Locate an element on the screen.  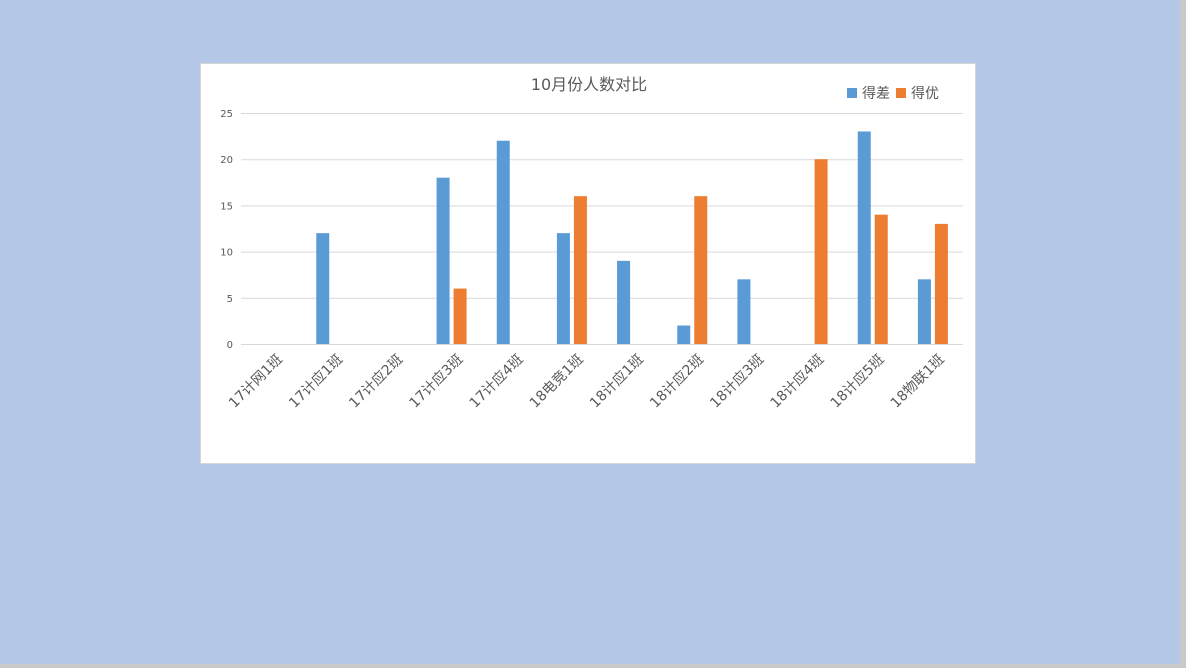
y-tick-label: 0 is located at coordinates (230, 345).